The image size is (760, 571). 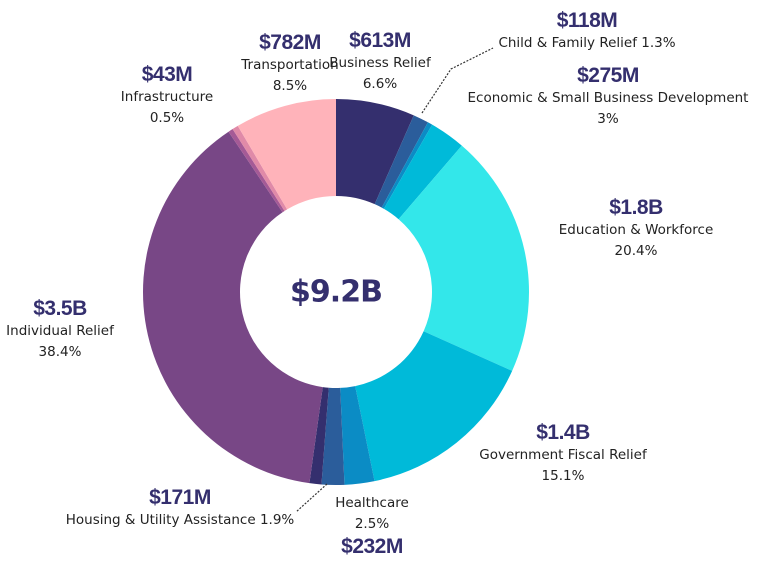 I want to click on slice-government-fiscal-relief, so click(x=434, y=406).